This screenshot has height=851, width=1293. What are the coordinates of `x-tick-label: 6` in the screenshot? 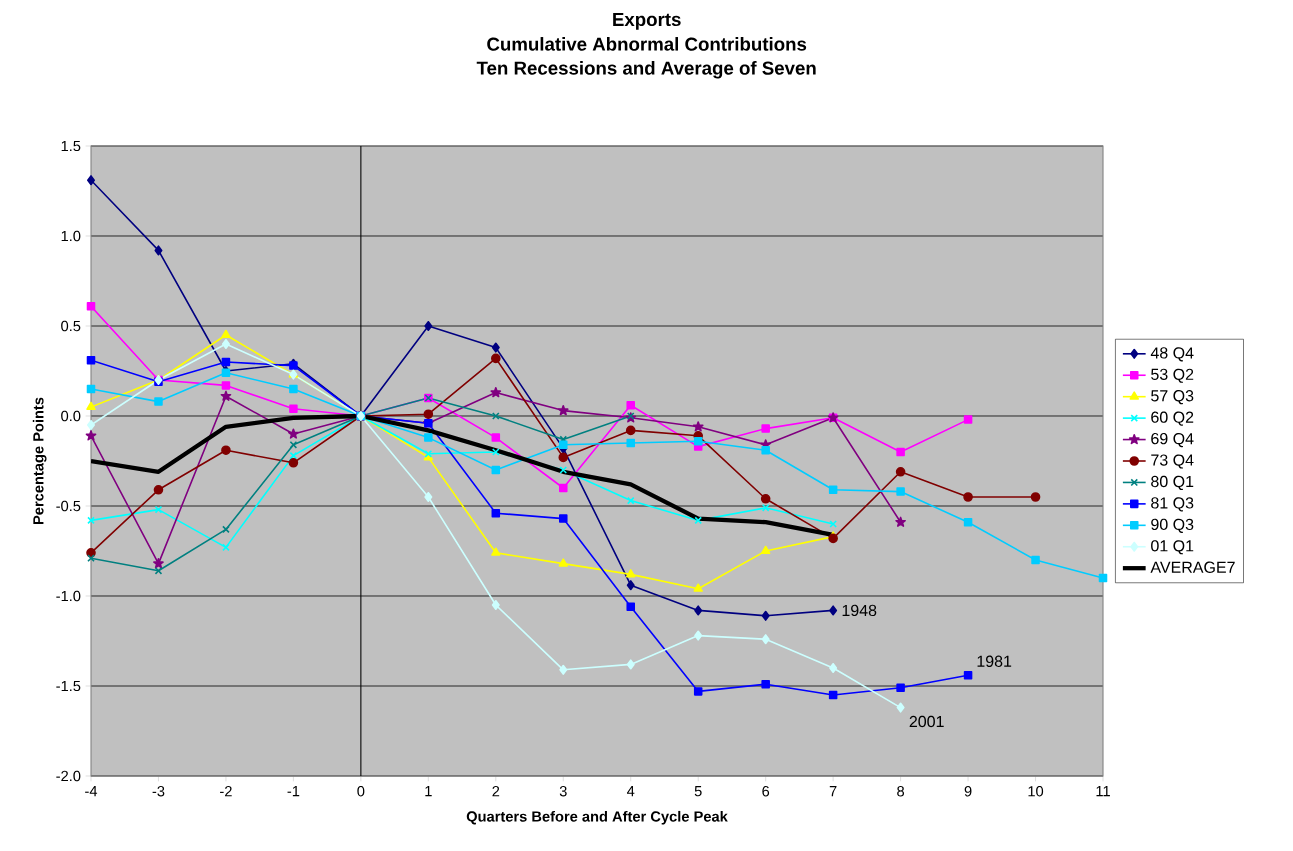 It's located at (766, 791).